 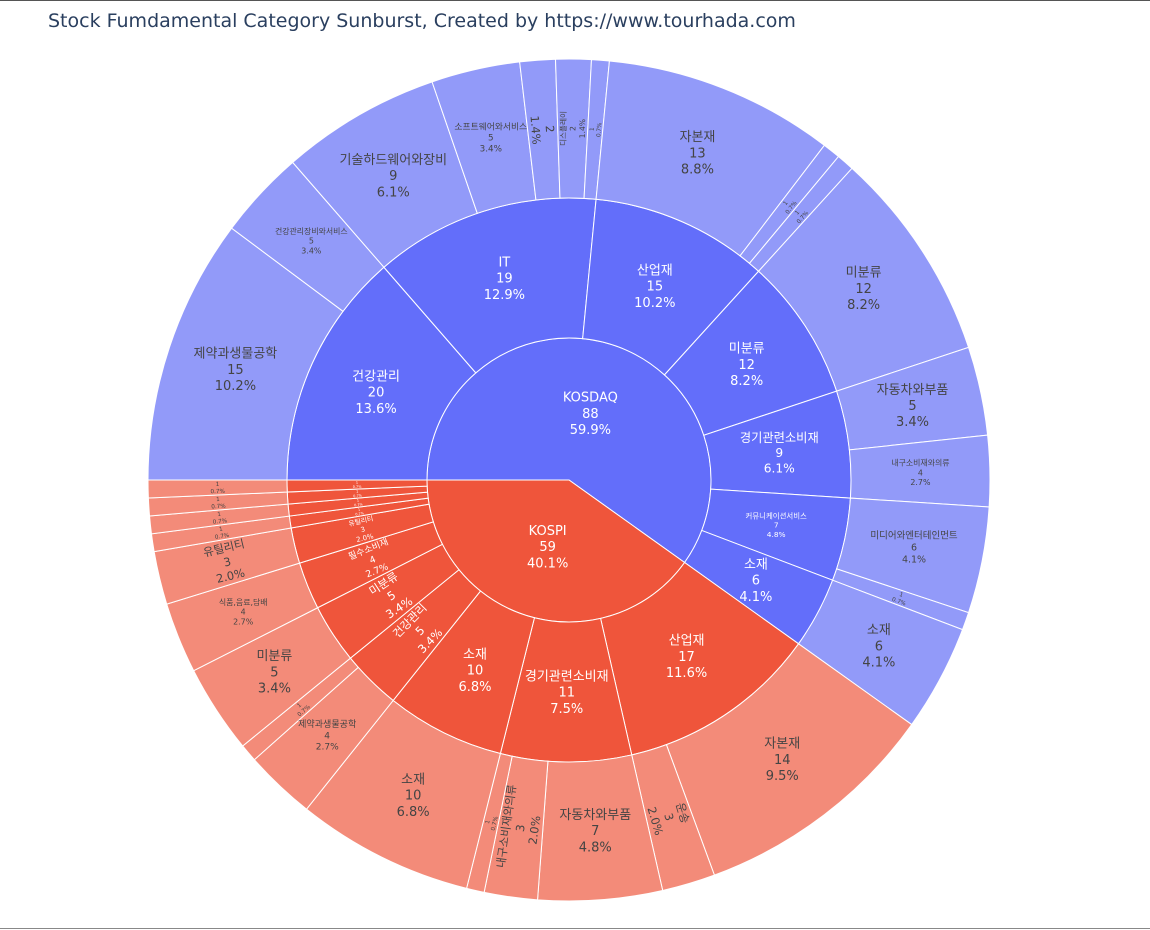 What do you see at coordinates (686, 673) in the screenshot?
I see `slice-percent: 11.6%` at bounding box center [686, 673].